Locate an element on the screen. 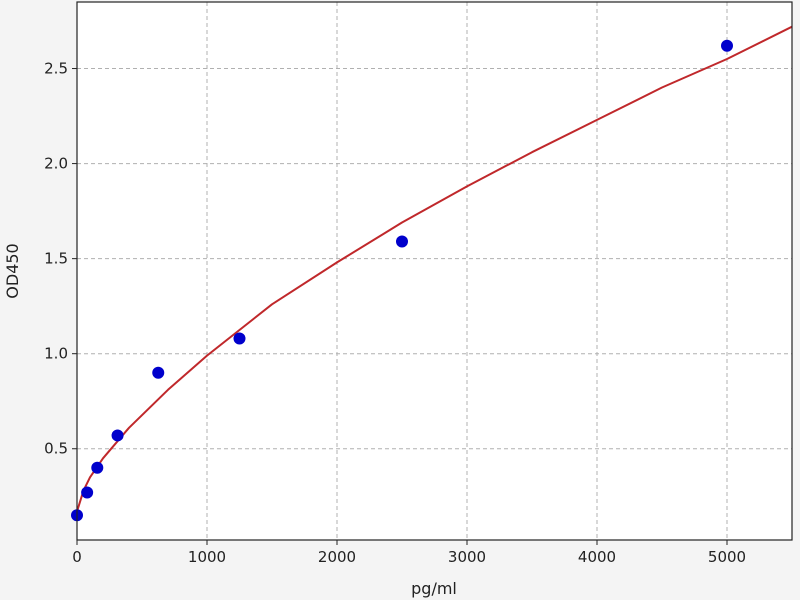  y-tick-label: 1.0 is located at coordinates (56, 354).